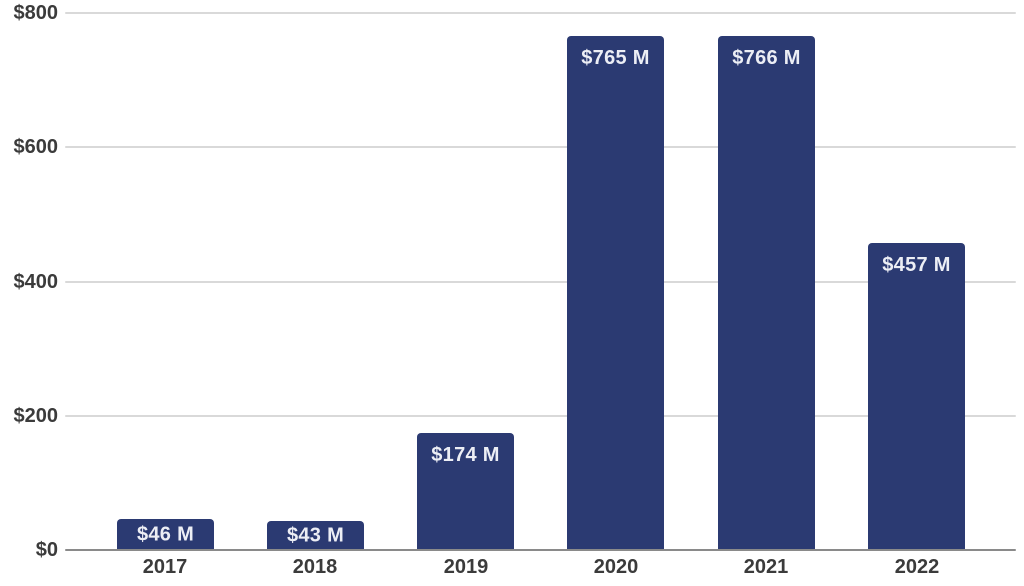 The width and height of the screenshot is (1024, 586). What do you see at coordinates (465, 455) in the screenshot?
I see `bar-value-label: $174 M` at bounding box center [465, 455].